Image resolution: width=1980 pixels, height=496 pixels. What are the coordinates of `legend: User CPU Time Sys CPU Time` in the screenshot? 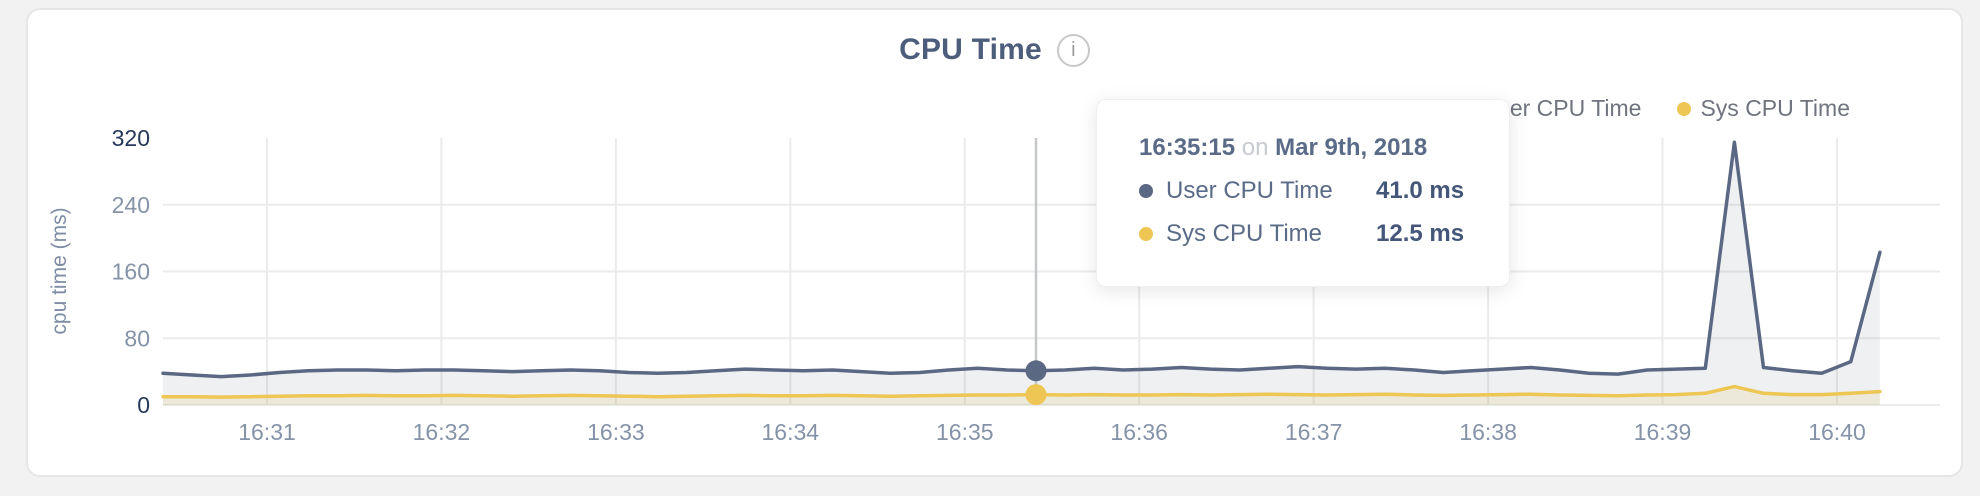 It's located at (1654, 108).